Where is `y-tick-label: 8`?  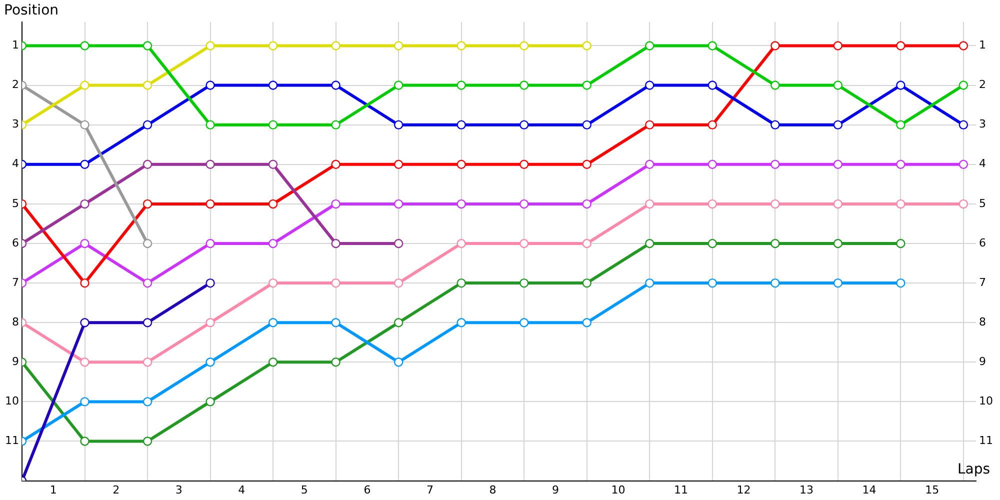 y-tick-label: 8 is located at coordinates (15, 321).